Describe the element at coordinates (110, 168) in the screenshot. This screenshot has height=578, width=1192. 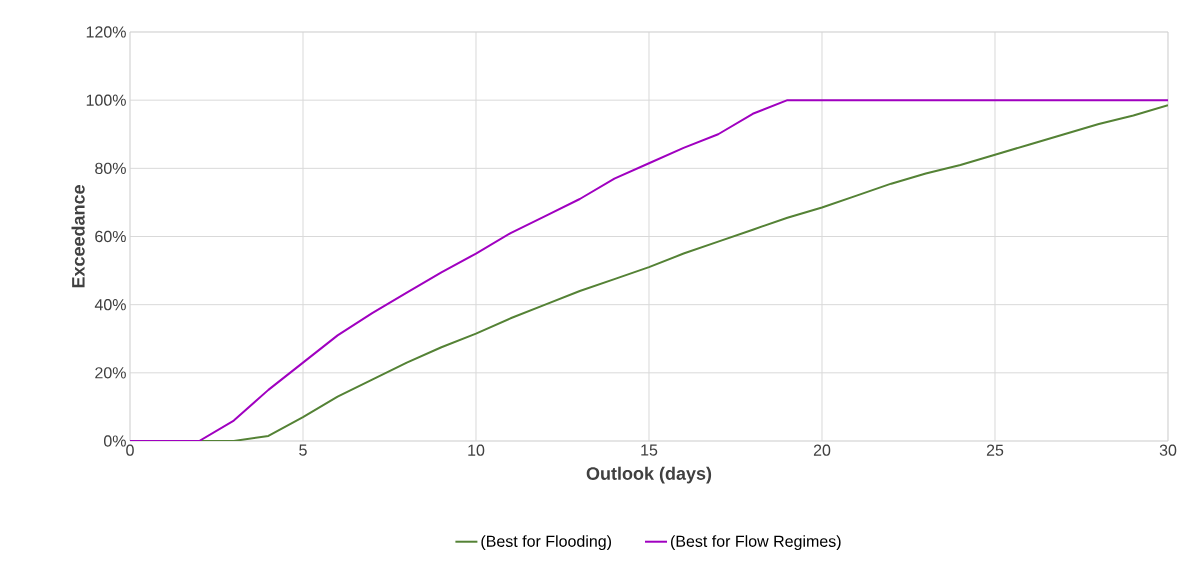
I see `y-tick-label: 80%` at that location.